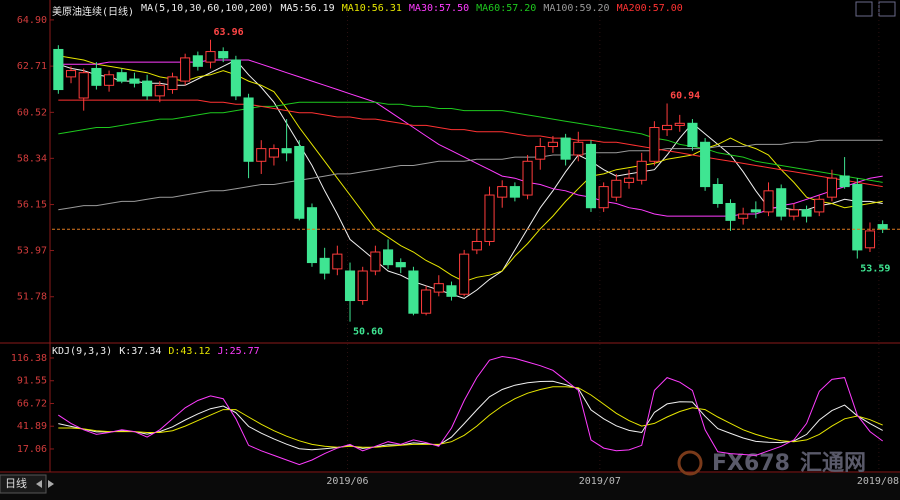 The height and width of the screenshot is (500, 900). I want to click on x-tick-label: 2019/08, so click(878, 481).